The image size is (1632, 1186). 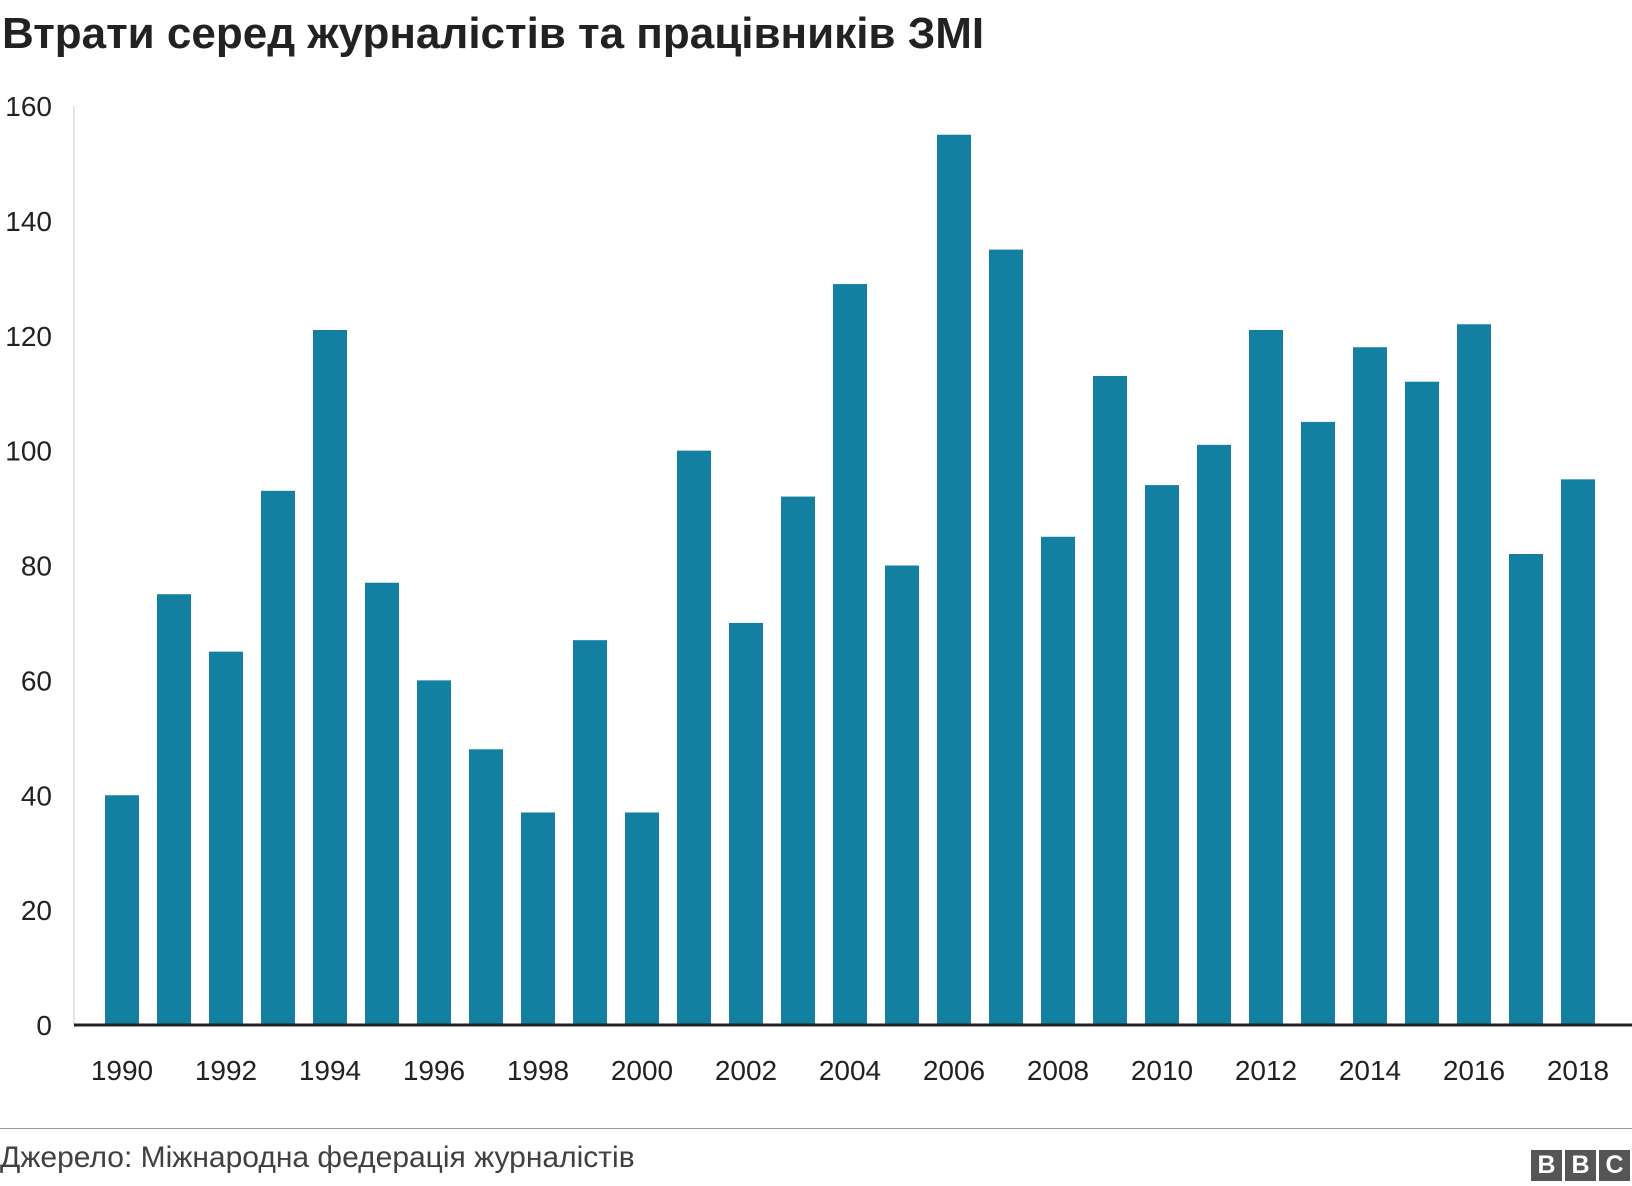 What do you see at coordinates (28, 221) in the screenshot?
I see `y-tick-label: 140` at bounding box center [28, 221].